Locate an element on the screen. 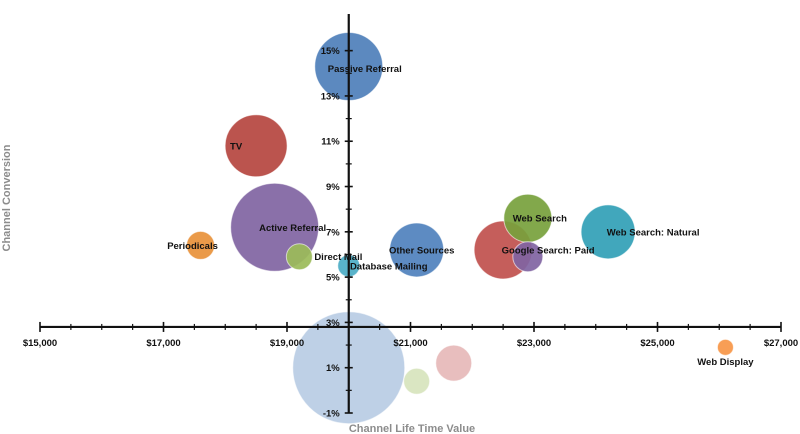  bubble-tv is located at coordinates (256, 146).